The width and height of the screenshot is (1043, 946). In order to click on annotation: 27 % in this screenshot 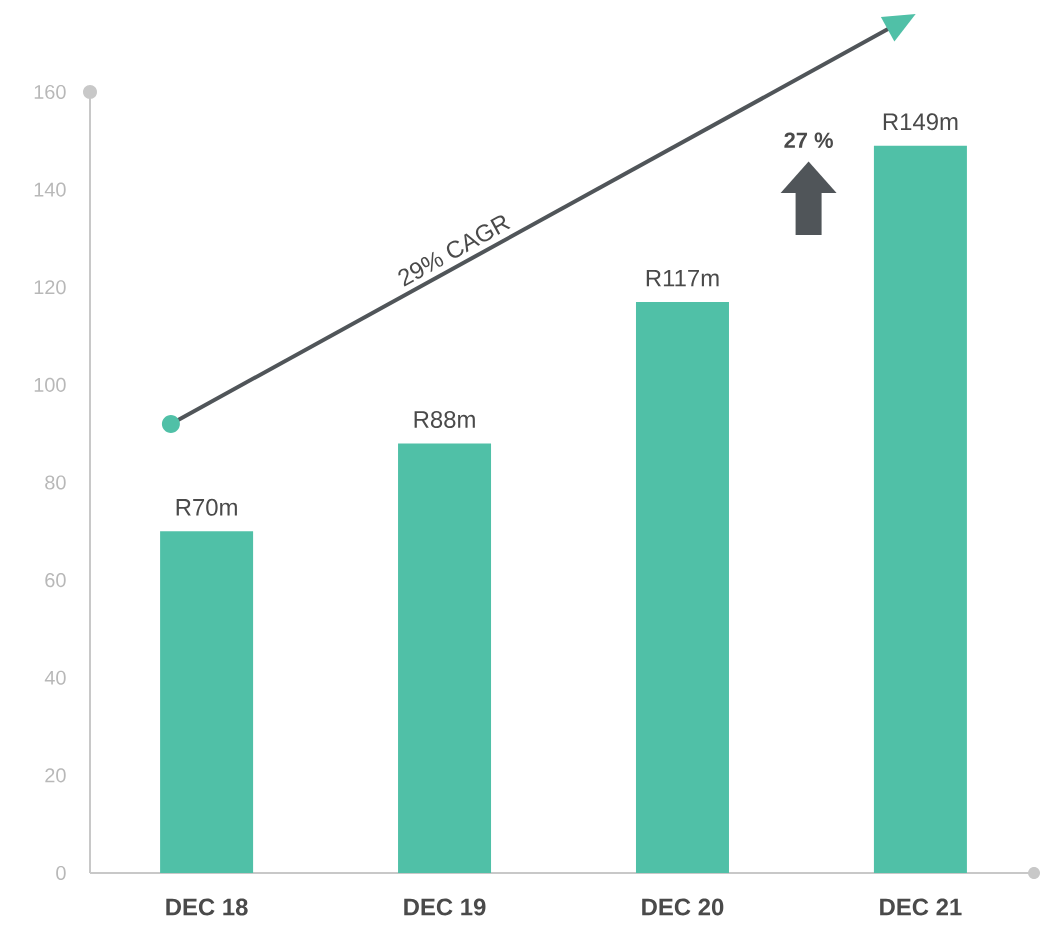, I will do `click(808, 140)`.